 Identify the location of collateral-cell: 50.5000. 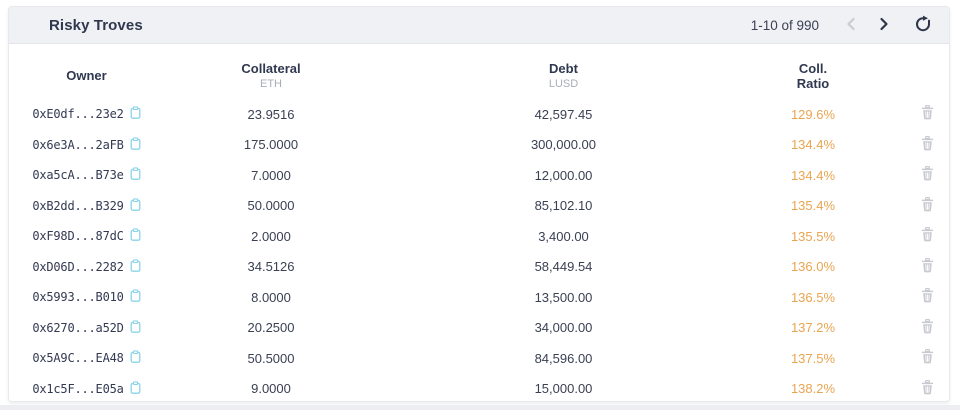
(271, 358).